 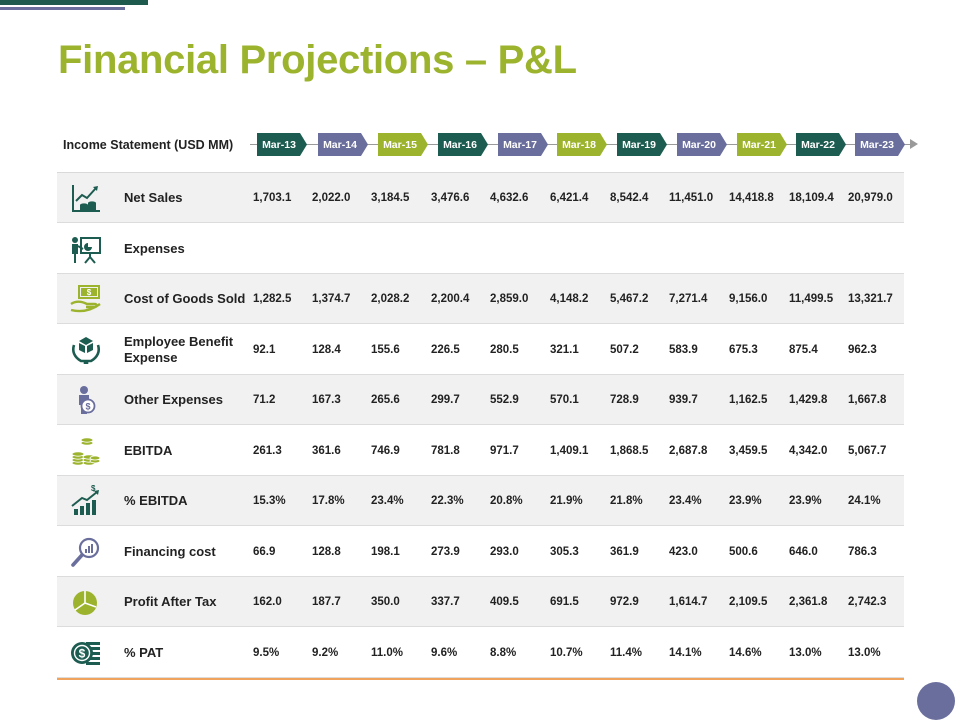 I want to click on table-cell: 92.1, so click(x=264, y=349).